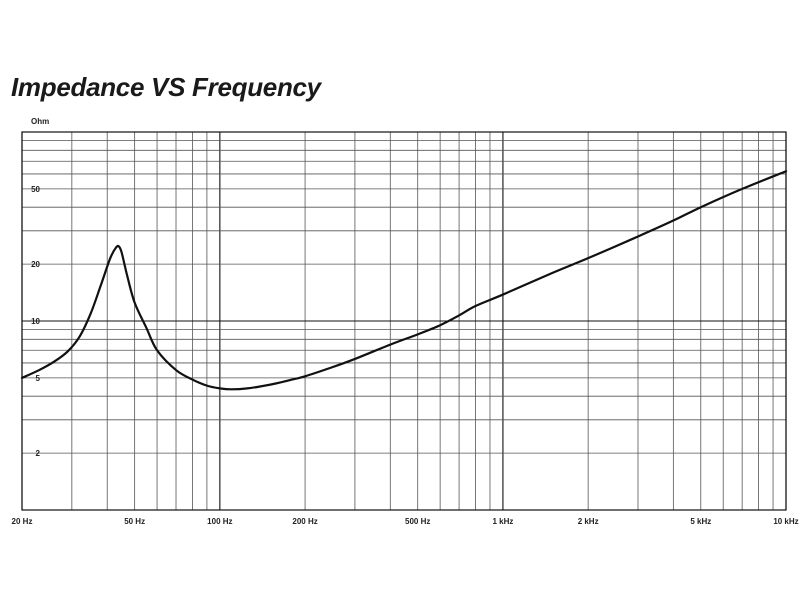 The height and width of the screenshot is (608, 811). Describe the element at coordinates (38, 453) in the screenshot. I see `y-tick-label: 2` at that location.